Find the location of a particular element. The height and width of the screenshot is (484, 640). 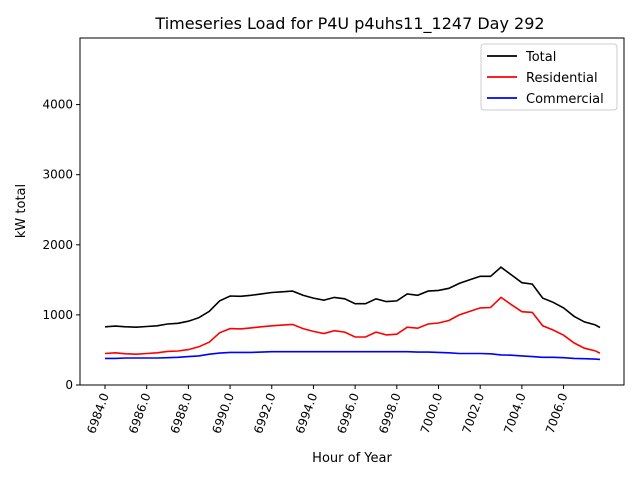

y-tick-label: 4000 is located at coordinates (57, 105).